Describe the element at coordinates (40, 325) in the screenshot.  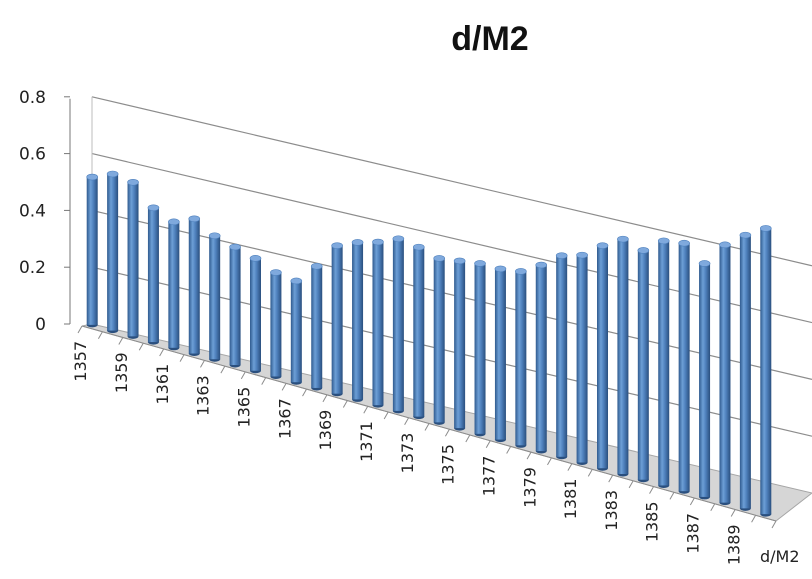
I see `y-tick-label: 0` at that location.